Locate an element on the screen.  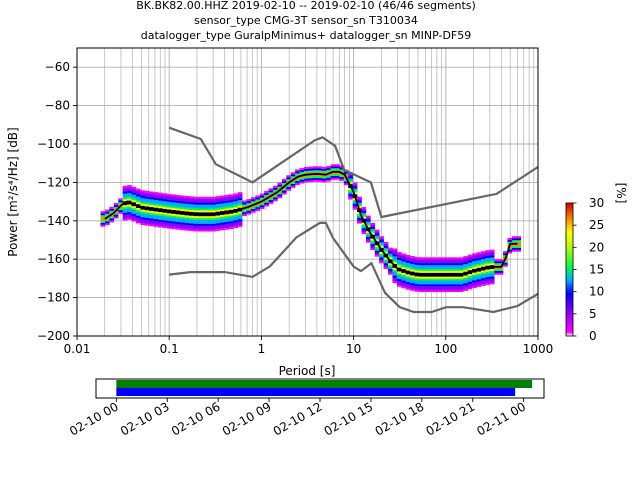
y-tick-label: −140 is located at coordinates (53, 221).